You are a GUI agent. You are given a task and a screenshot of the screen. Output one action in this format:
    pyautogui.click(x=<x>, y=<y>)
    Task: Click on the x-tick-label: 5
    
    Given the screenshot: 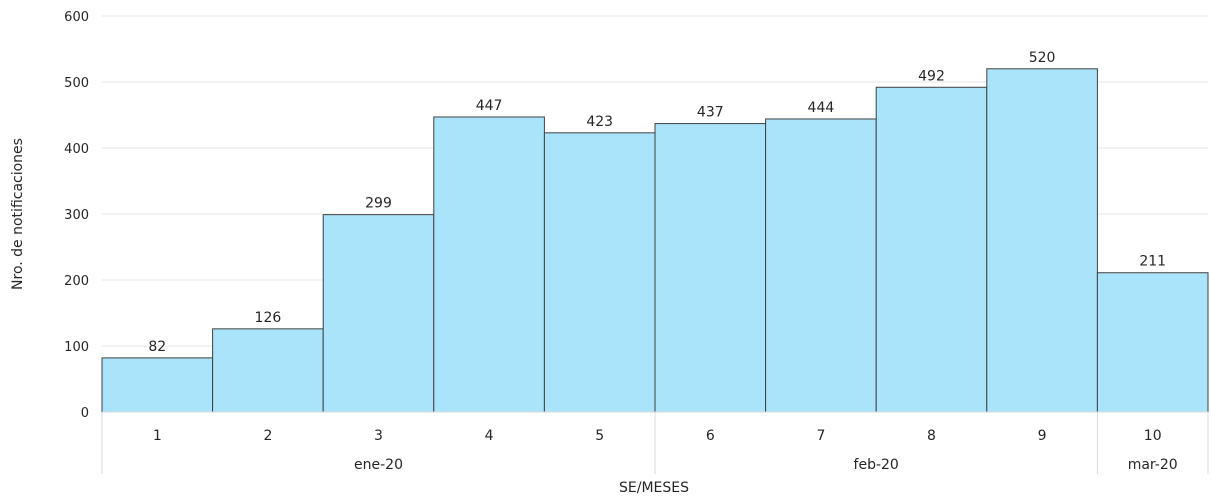 What is the action you would take?
    pyautogui.click(x=599, y=436)
    